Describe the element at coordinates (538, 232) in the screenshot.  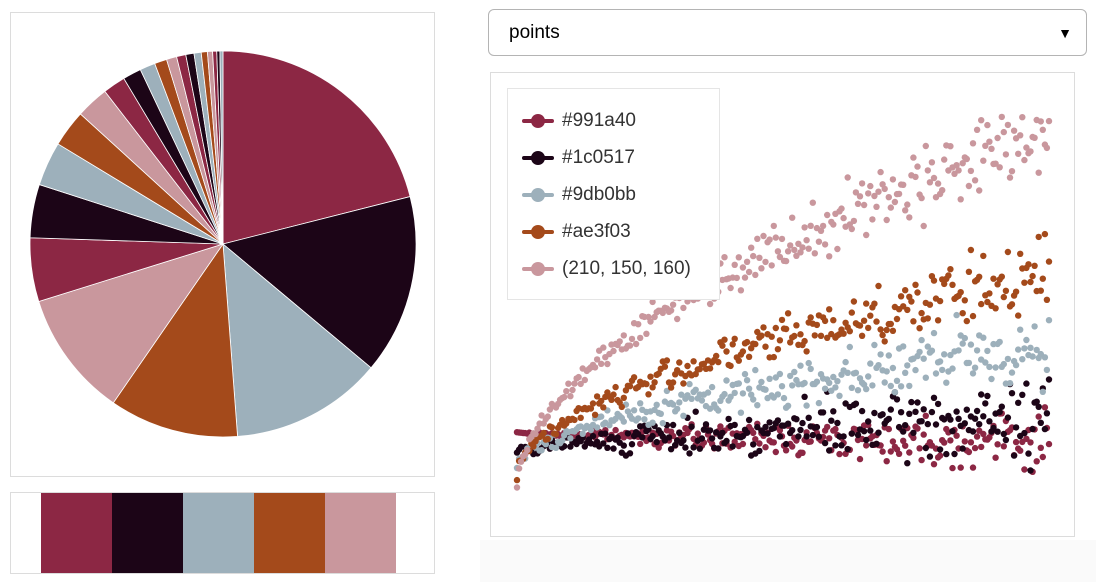
I see `legend-marker-icon` at that location.